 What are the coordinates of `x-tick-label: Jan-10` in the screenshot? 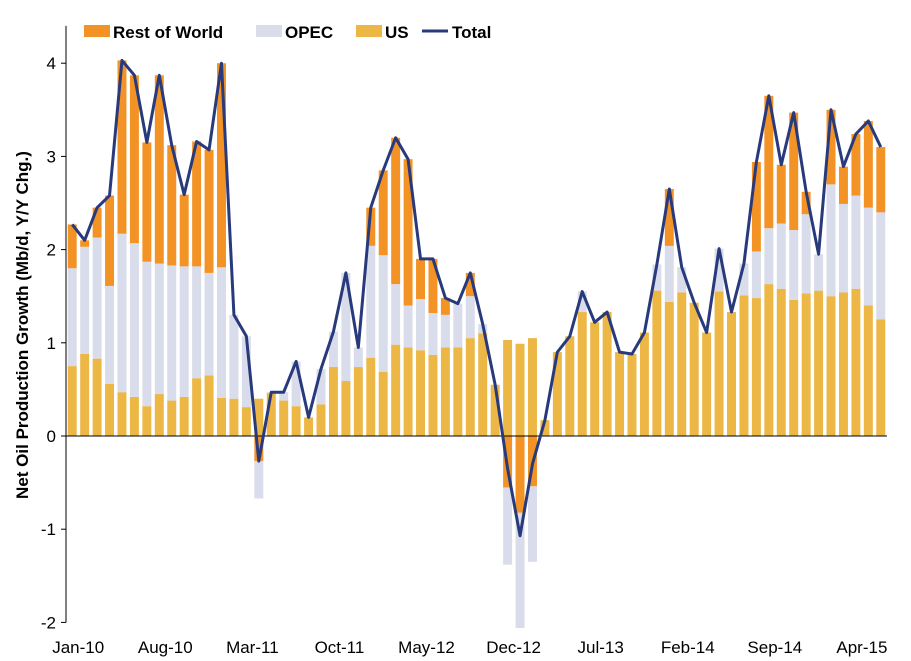 It's located at (78, 647).